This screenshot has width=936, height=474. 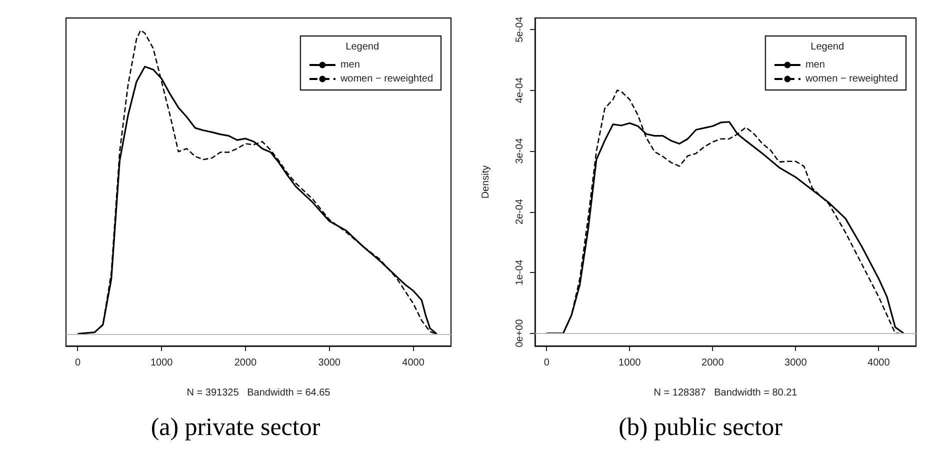 What do you see at coordinates (726, 393) in the screenshot?
I see `x-axis-title: N = 128387 Bandwidth = 80.21` at bounding box center [726, 393].